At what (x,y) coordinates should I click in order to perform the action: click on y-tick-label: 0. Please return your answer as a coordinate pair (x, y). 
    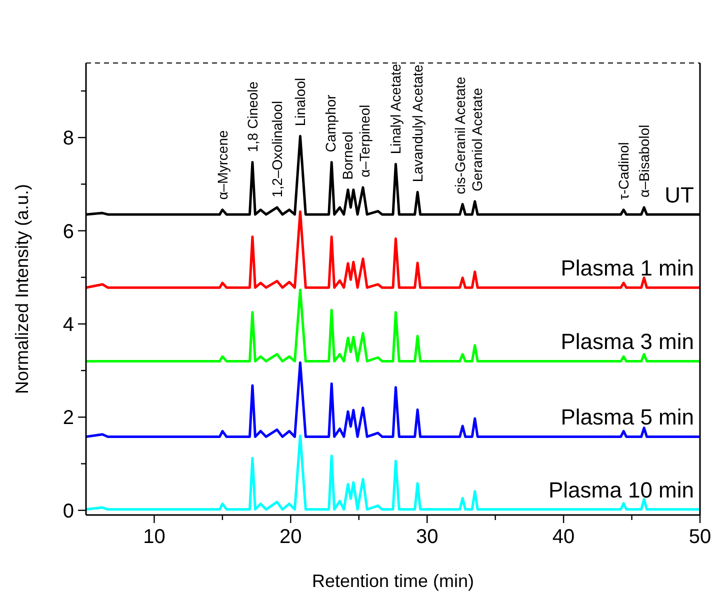
    Looking at the image, I should click on (68, 511).